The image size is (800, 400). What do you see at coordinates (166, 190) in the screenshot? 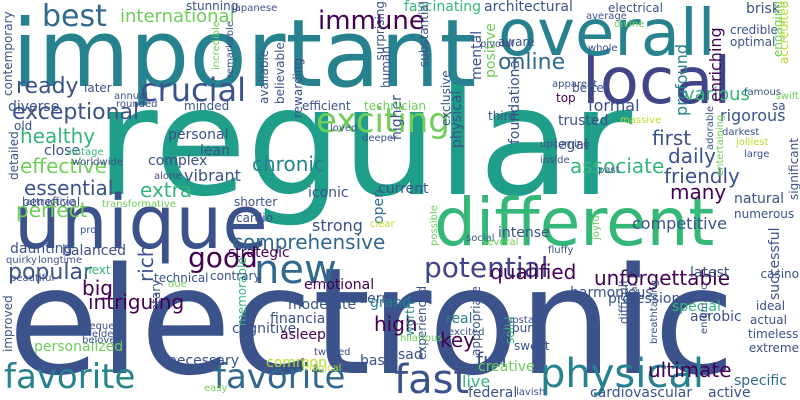
I see `cloud-word: extra` at bounding box center [166, 190].